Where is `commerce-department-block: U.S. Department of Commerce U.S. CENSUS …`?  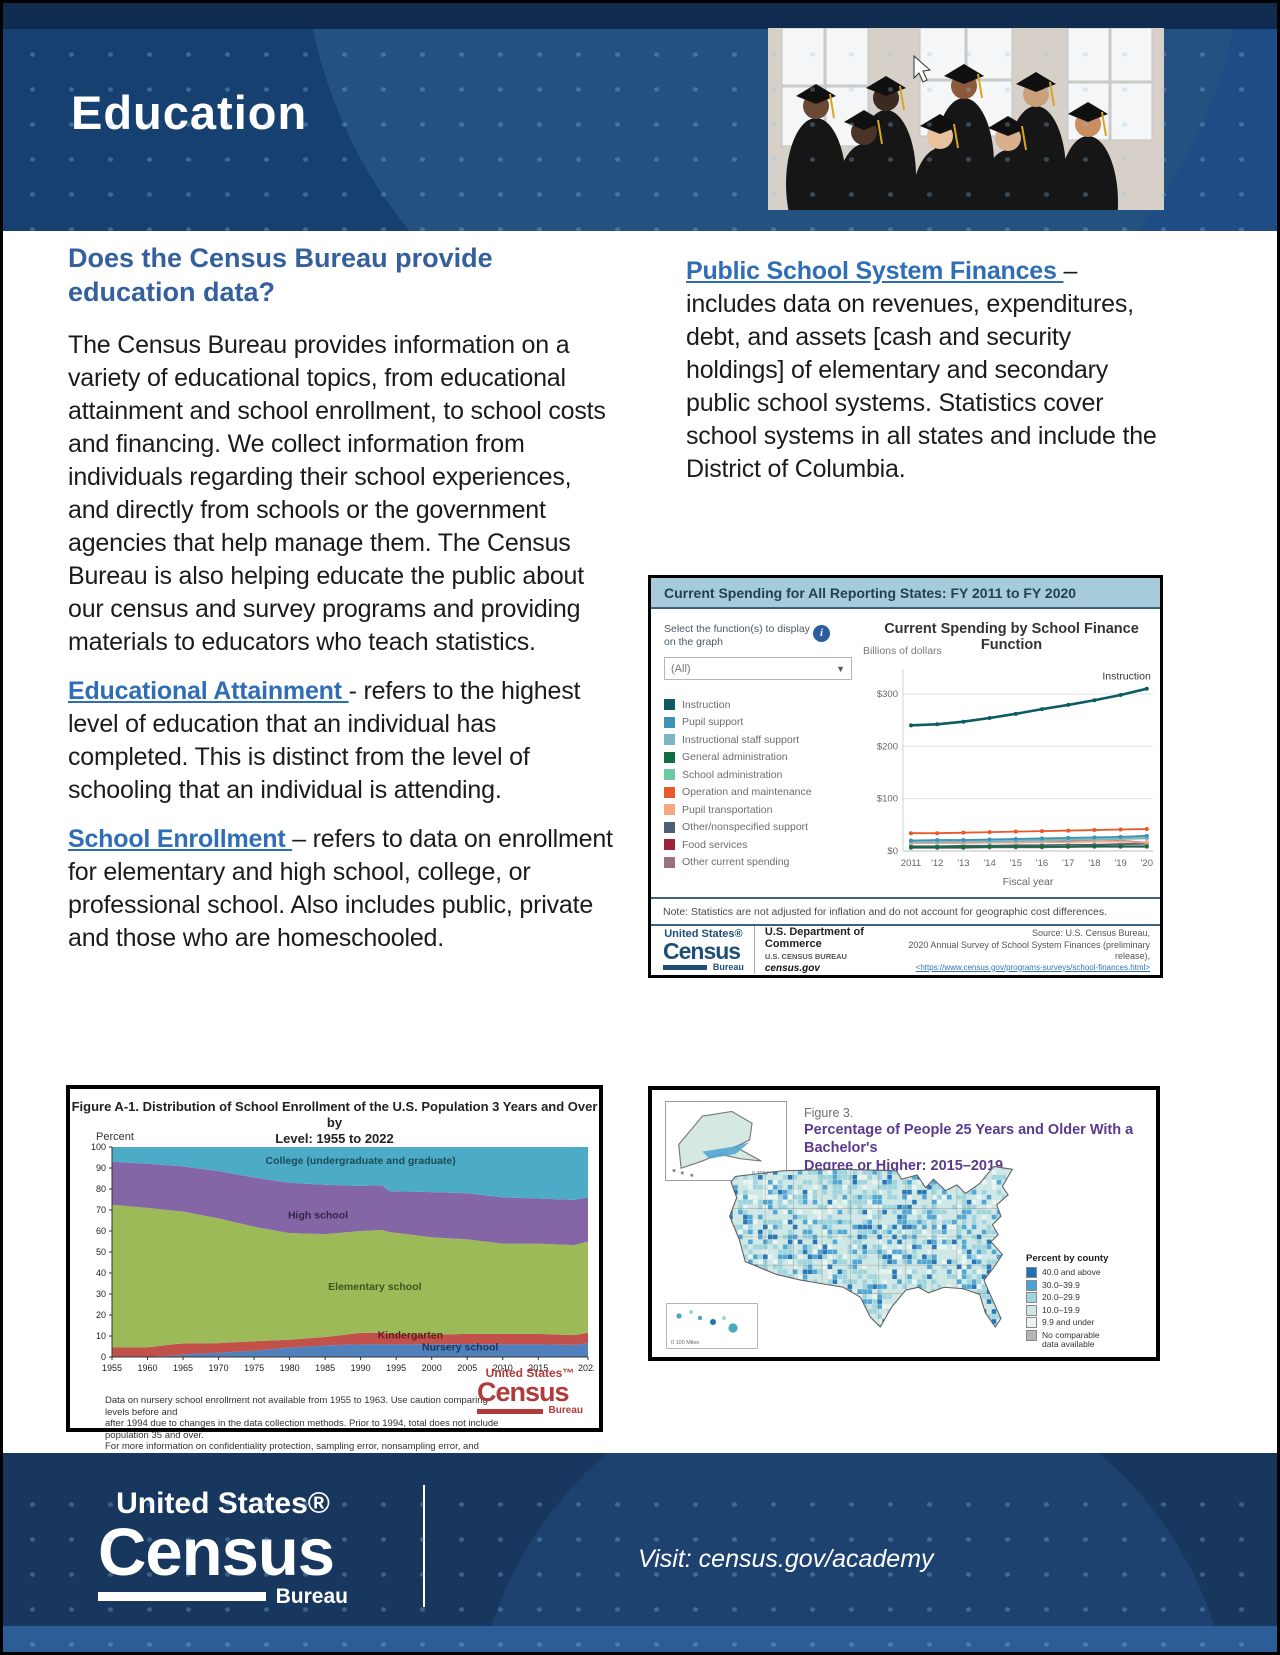 commerce-department-block: U.S. Department of Commerce U.S. CENSUS … is located at coordinates (829, 950).